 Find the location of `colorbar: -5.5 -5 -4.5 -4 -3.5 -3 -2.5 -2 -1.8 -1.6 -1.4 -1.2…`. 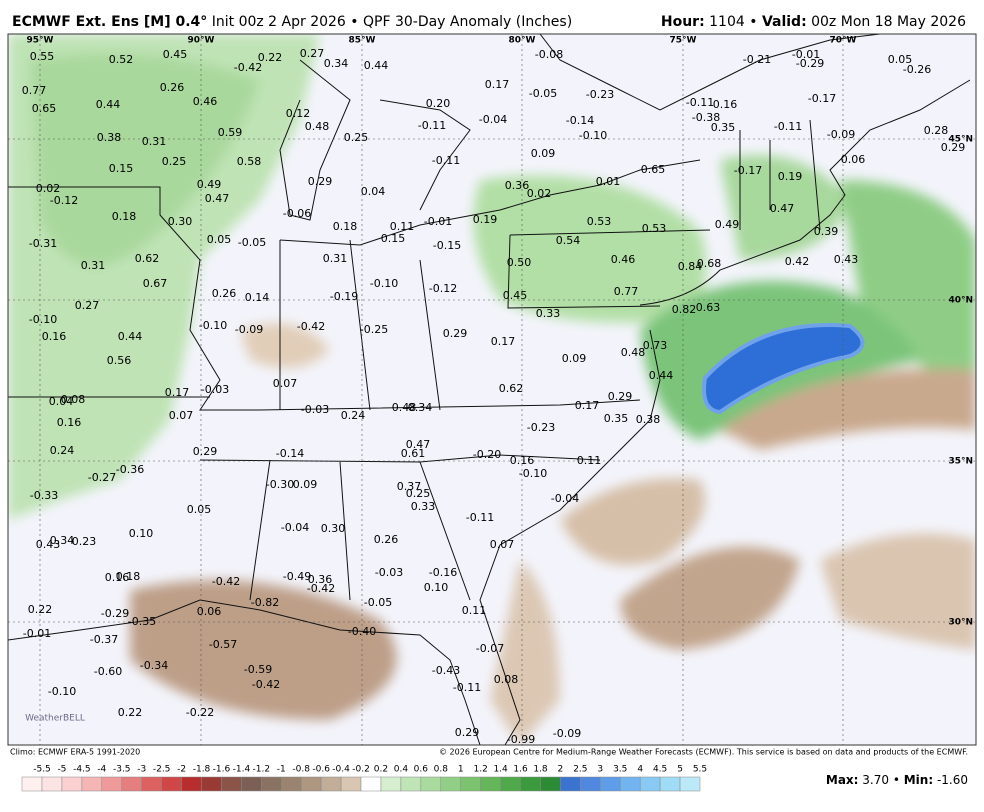

colorbar: -5.5 -5 -4.5 -4 -3.5 -3 -2.5 -2 -1.8 -1.6 -1.4 -1.2… is located at coordinates (364, 778).